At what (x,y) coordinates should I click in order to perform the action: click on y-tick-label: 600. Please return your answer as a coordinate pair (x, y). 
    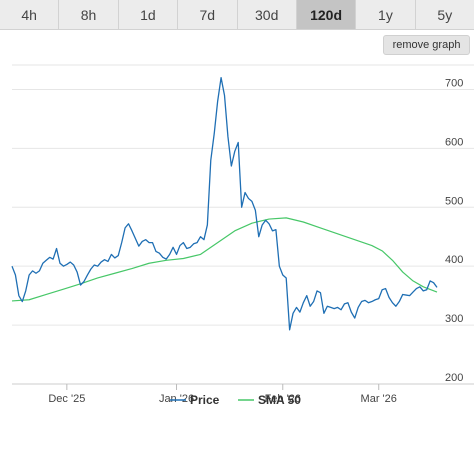
    Looking at the image, I should click on (454, 142).